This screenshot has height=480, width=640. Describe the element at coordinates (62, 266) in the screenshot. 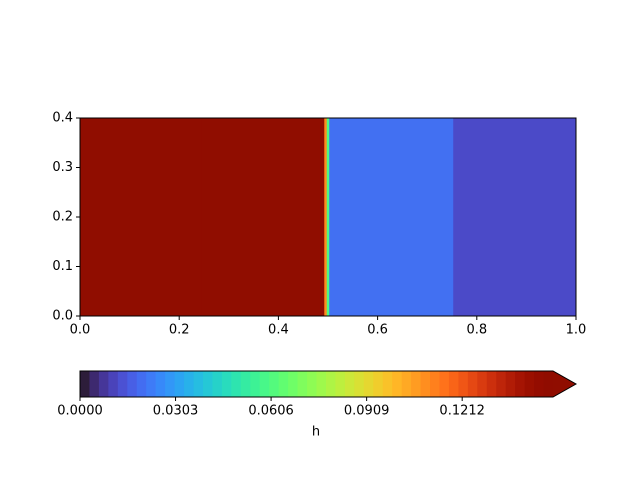

I see `y-tick-label: 0.1` at that location.